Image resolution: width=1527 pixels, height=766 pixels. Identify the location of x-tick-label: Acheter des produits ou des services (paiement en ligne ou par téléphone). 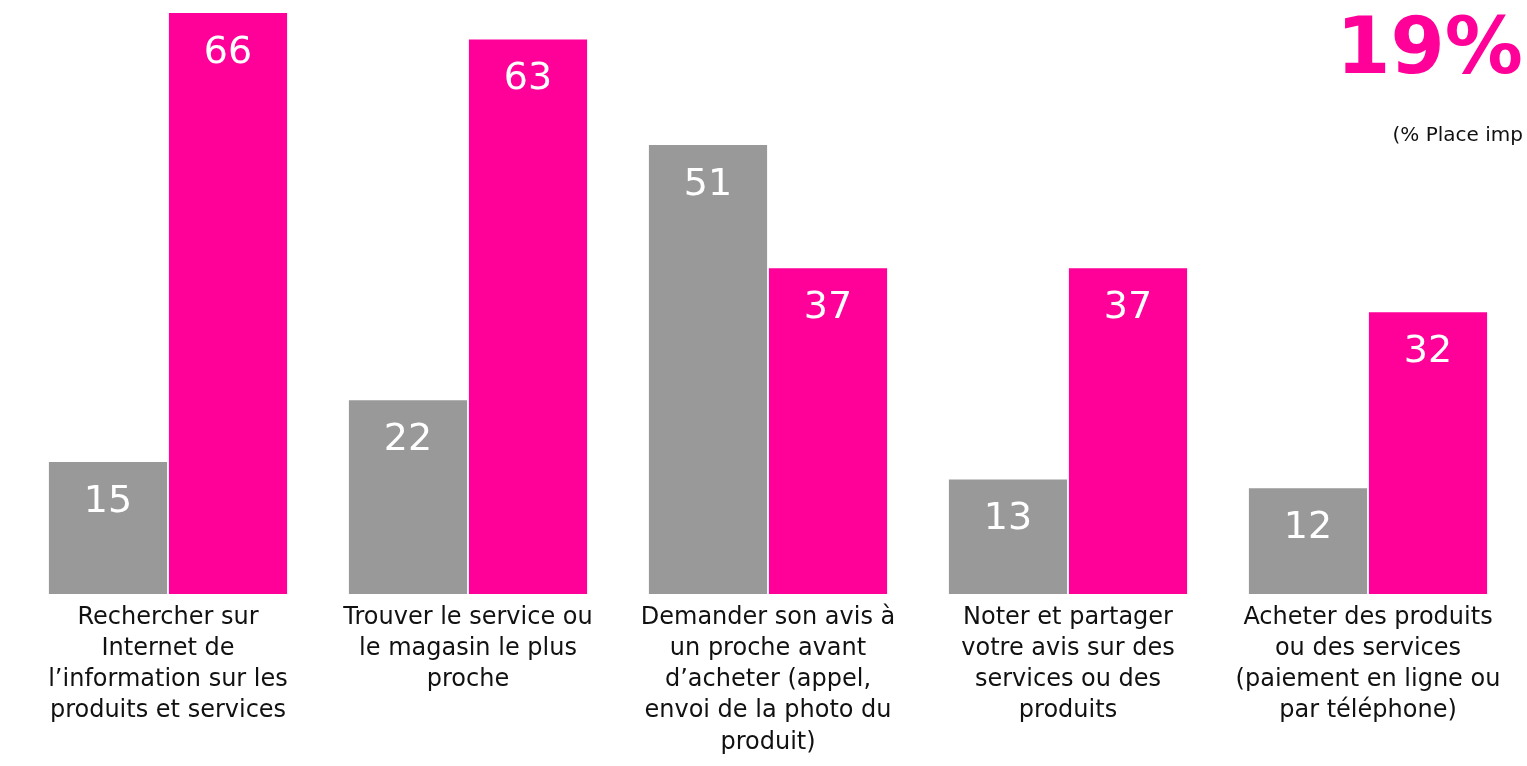
(1368, 662).